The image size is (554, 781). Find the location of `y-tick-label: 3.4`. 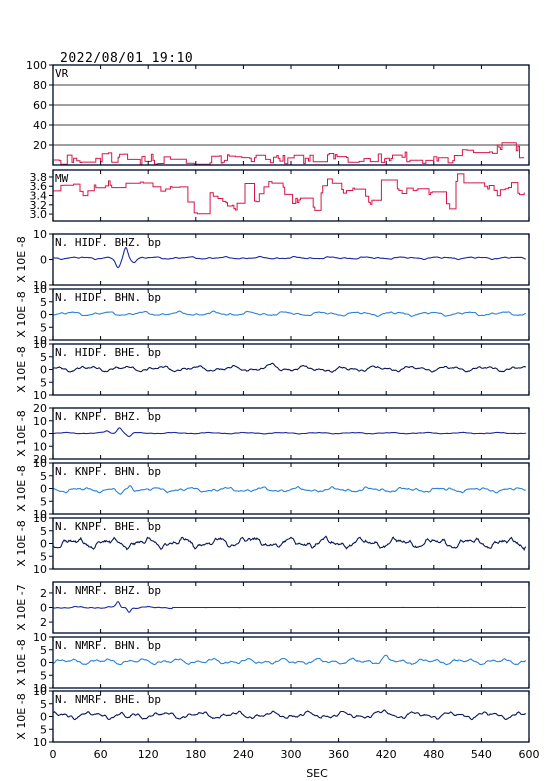

y-tick-label: 3.4 is located at coordinates (39, 196).